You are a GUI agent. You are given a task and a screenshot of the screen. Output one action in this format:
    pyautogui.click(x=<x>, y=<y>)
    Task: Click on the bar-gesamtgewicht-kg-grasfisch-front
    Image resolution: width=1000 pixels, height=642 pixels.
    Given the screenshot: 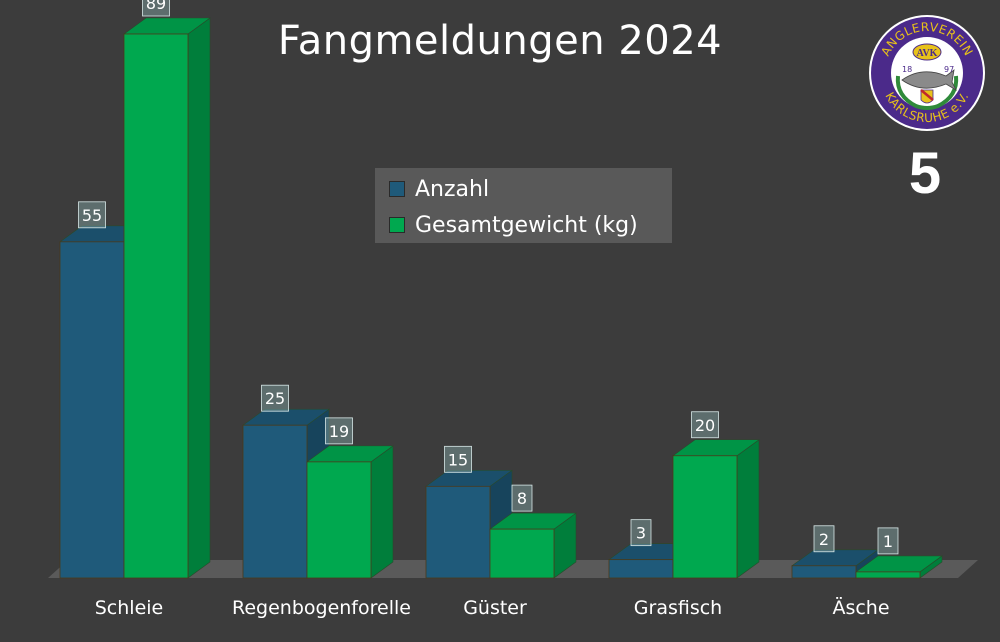 What is the action you would take?
    pyautogui.click(x=705, y=517)
    